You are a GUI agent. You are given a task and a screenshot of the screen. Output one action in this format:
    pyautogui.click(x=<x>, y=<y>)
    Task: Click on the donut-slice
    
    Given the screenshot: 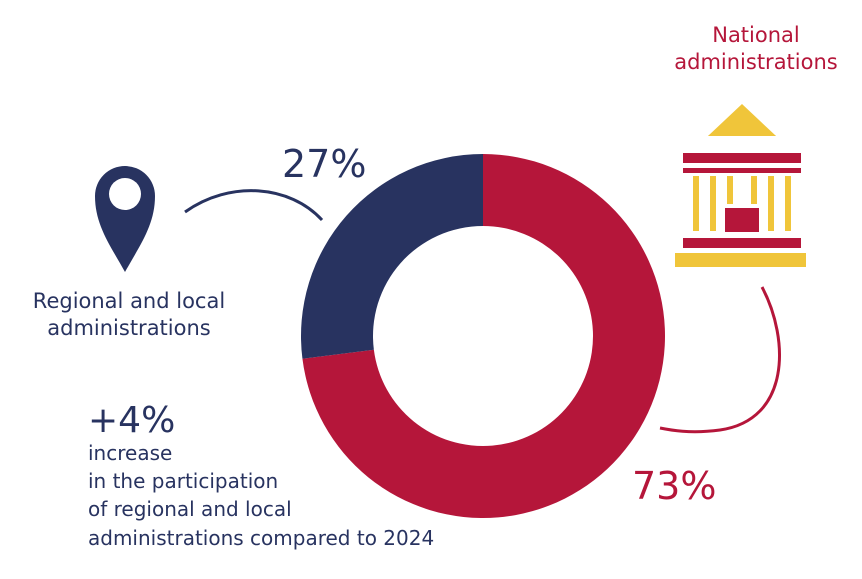 What is the action you would take?
    pyautogui.click(x=391, y=256)
    